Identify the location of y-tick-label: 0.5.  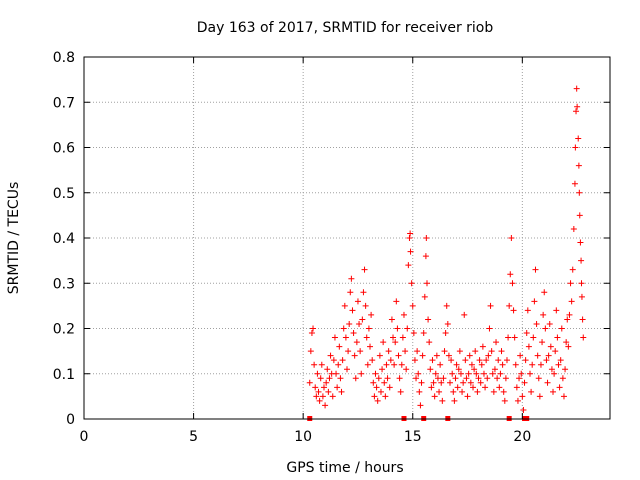
(64, 194).